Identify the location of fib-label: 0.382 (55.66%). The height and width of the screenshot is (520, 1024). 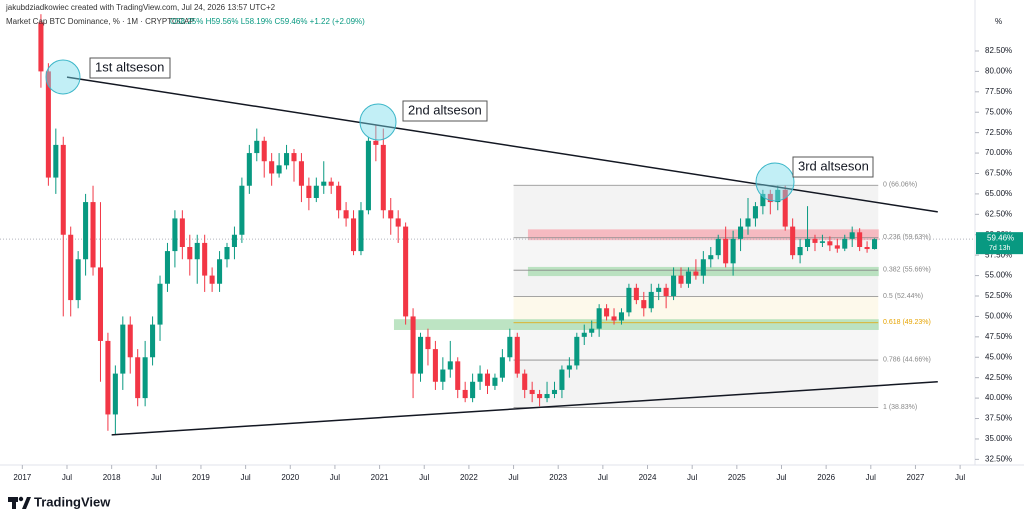
(907, 270).